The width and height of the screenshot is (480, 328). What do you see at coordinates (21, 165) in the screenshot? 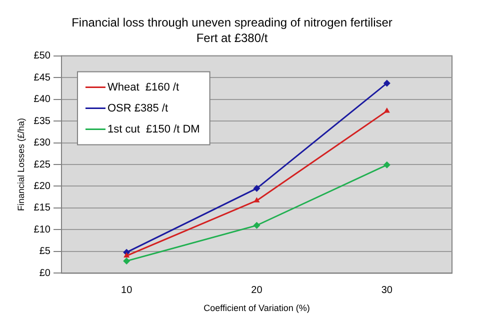
I see `y-axis-title: Financial Losses (£/ha)` at bounding box center [21, 165].